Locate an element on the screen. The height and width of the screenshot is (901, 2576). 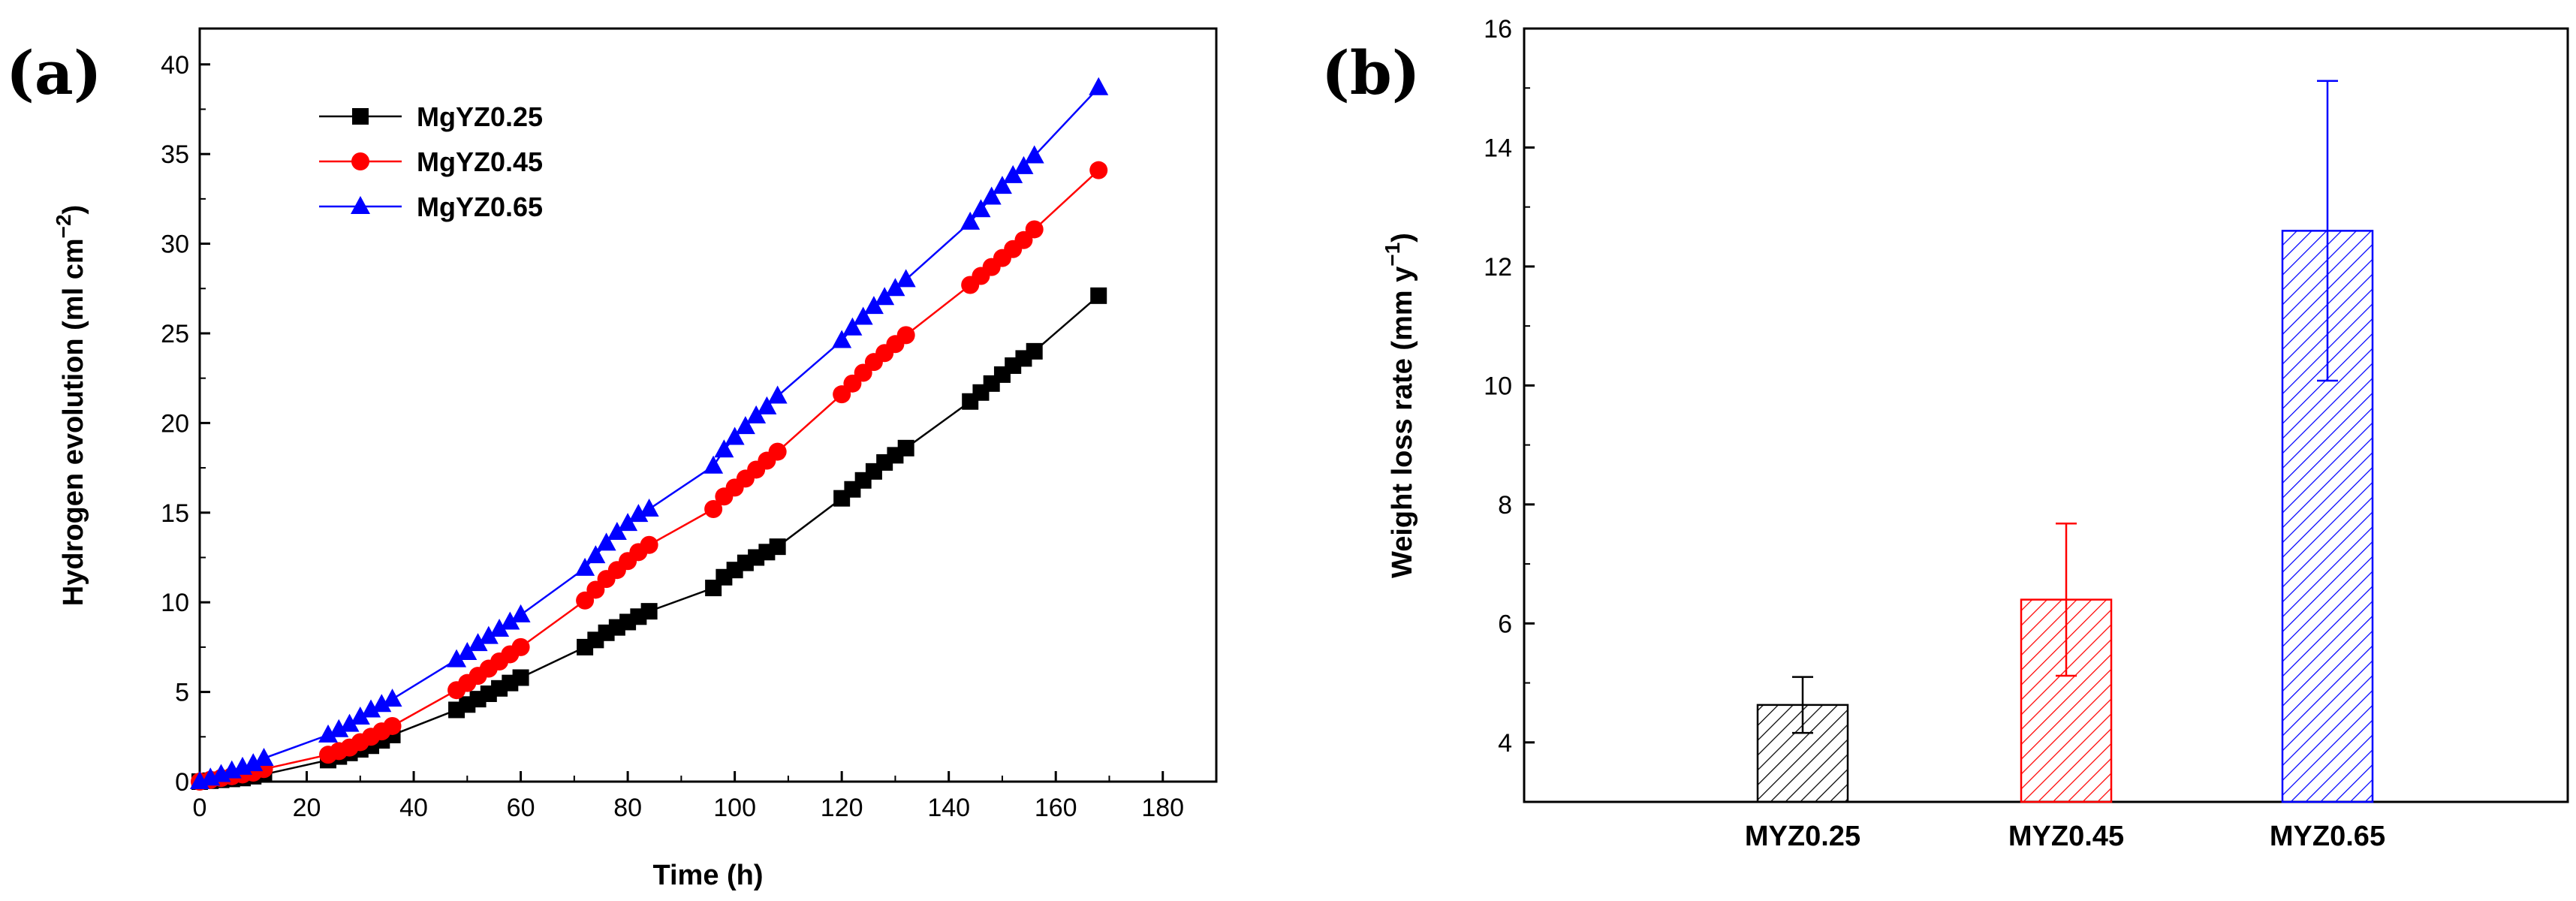
x-tick-label: 20 is located at coordinates (307, 808).